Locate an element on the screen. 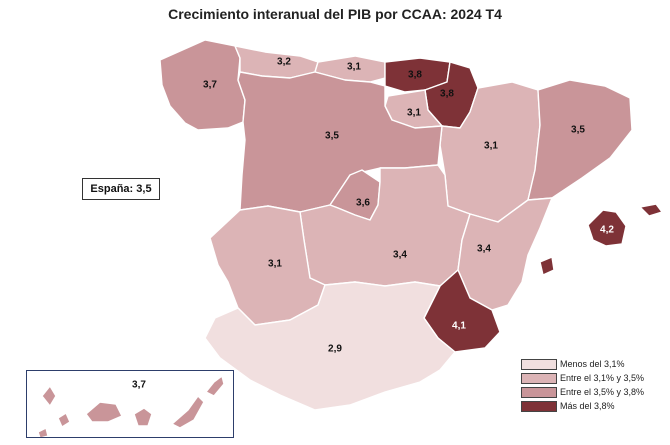 This screenshot has height=445, width=670. legend-item: Más del 3,8% is located at coordinates (582, 406).